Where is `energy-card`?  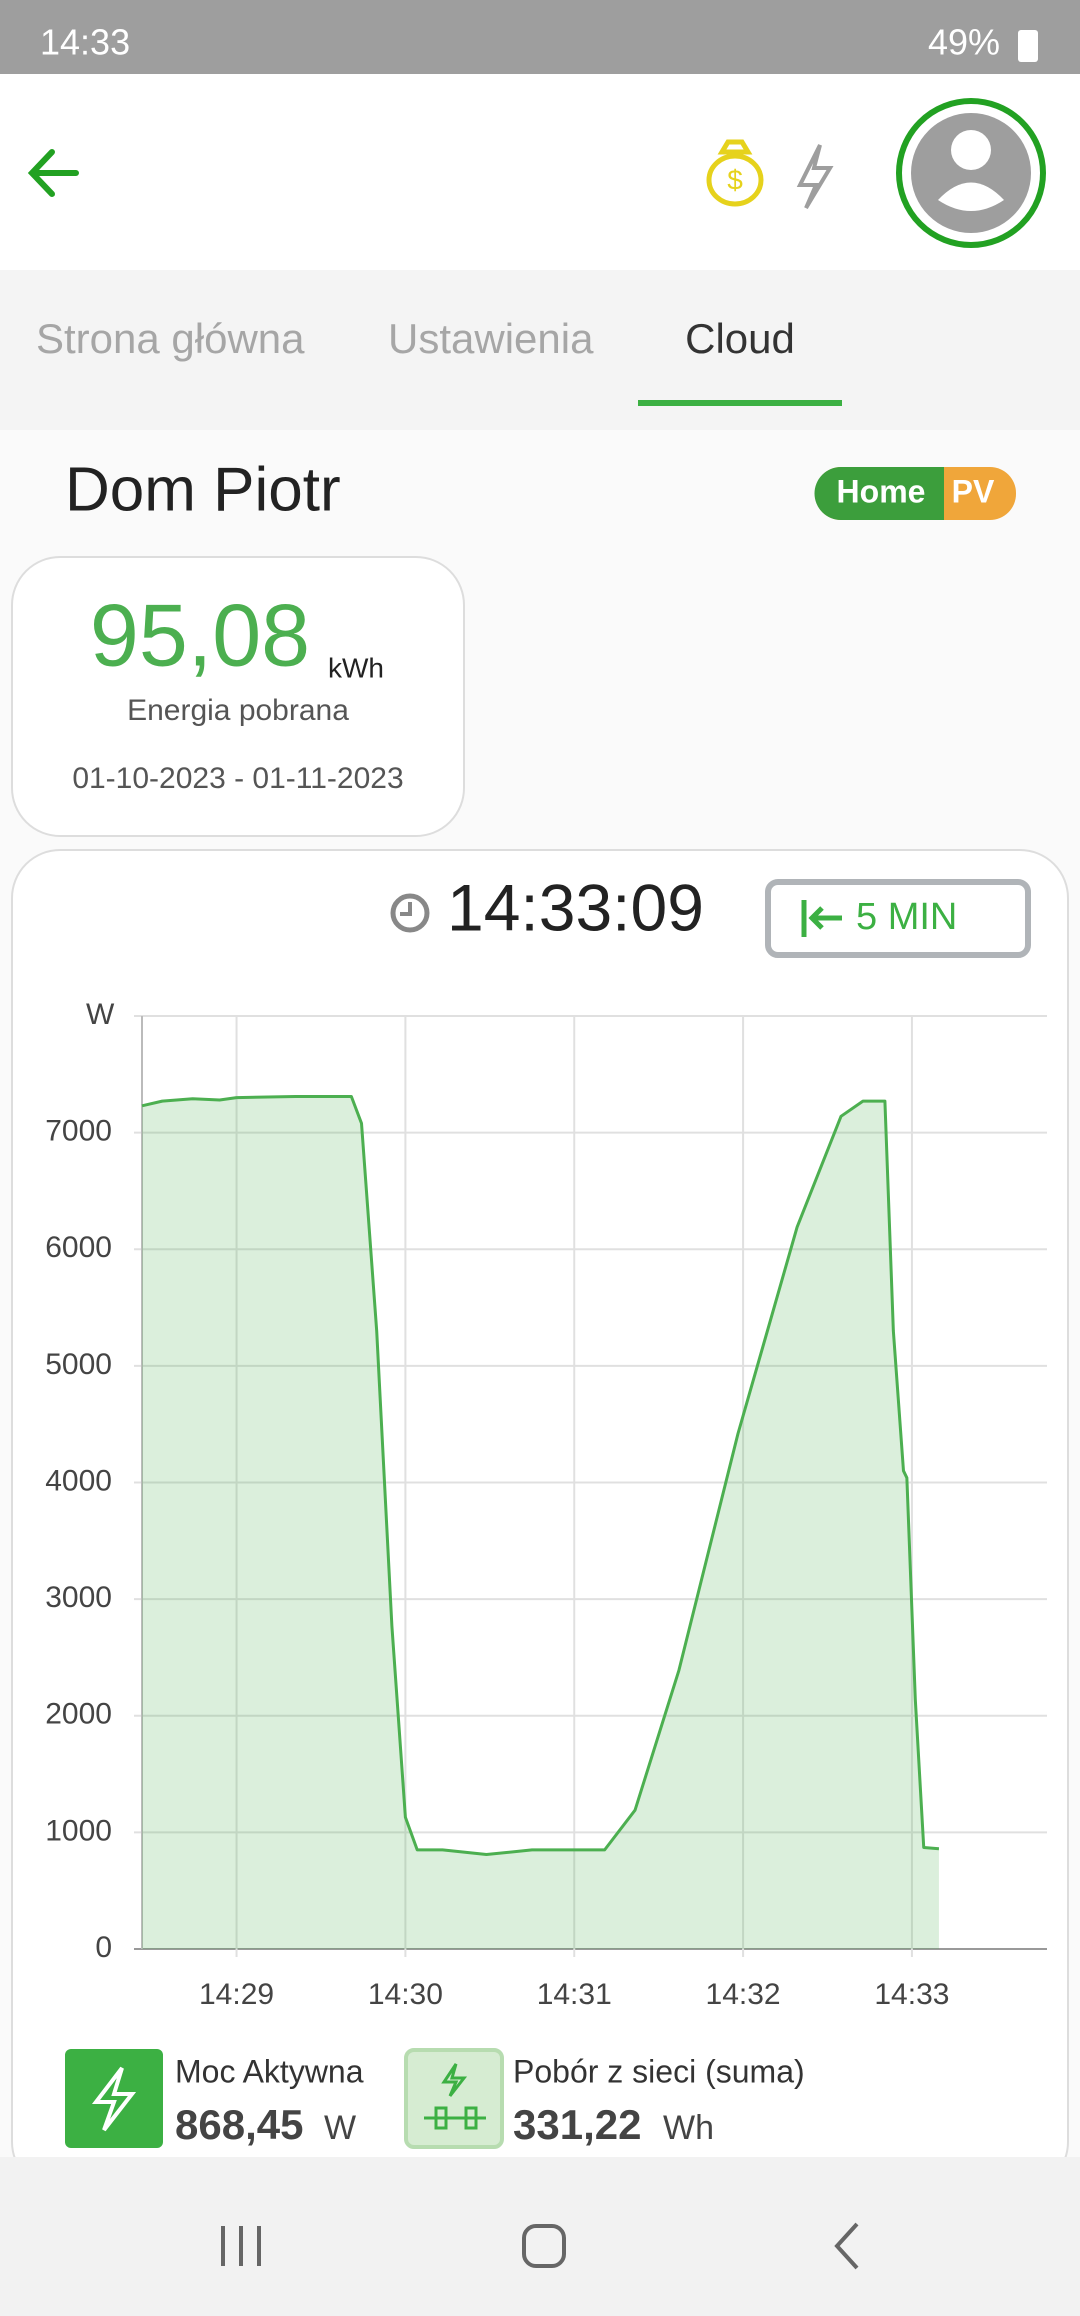 energy-card is located at coordinates (238, 696).